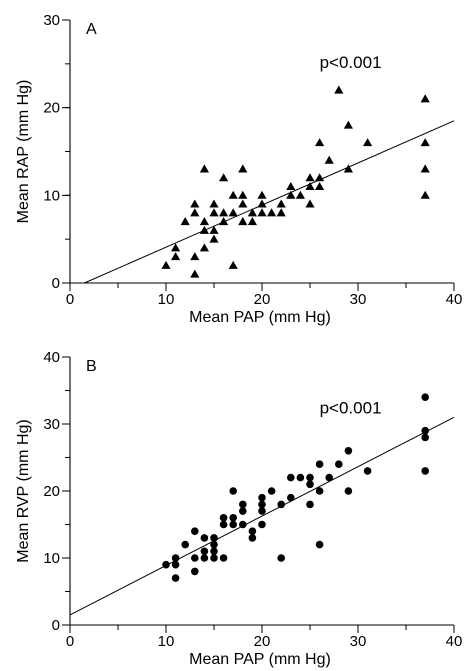 This screenshot has height=671, width=467. Describe the element at coordinates (351, 407) in the screenshot. I see `panel-b-p-value: p<0.001` at that location.